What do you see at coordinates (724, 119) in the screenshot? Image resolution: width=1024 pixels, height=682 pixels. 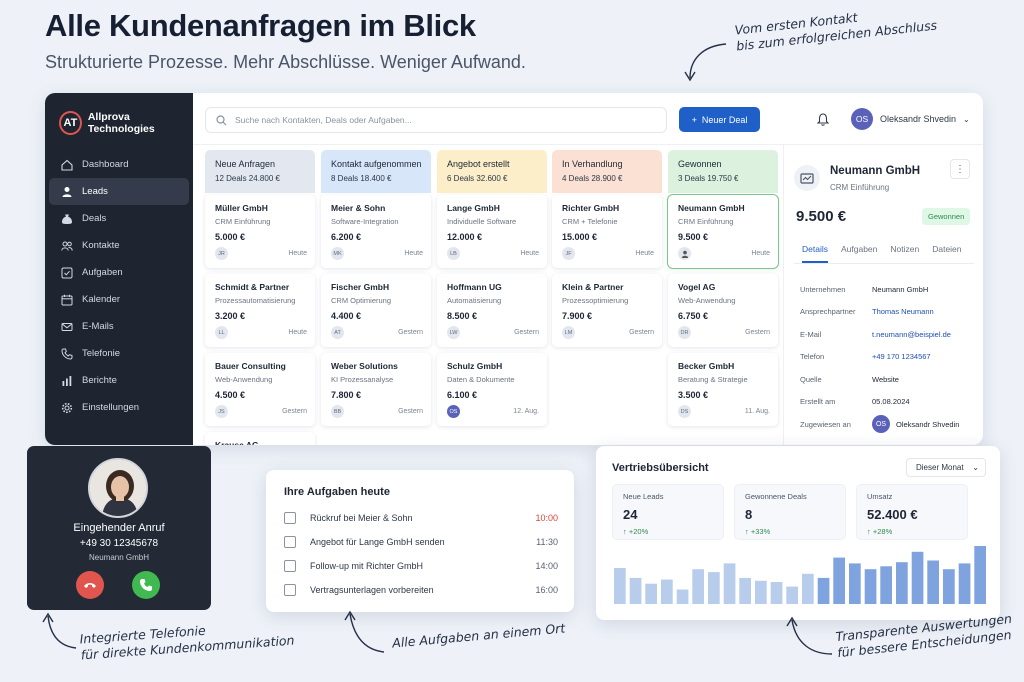 I see `new-deal-label: Neuer Deal` at bounding box center [724, 119].